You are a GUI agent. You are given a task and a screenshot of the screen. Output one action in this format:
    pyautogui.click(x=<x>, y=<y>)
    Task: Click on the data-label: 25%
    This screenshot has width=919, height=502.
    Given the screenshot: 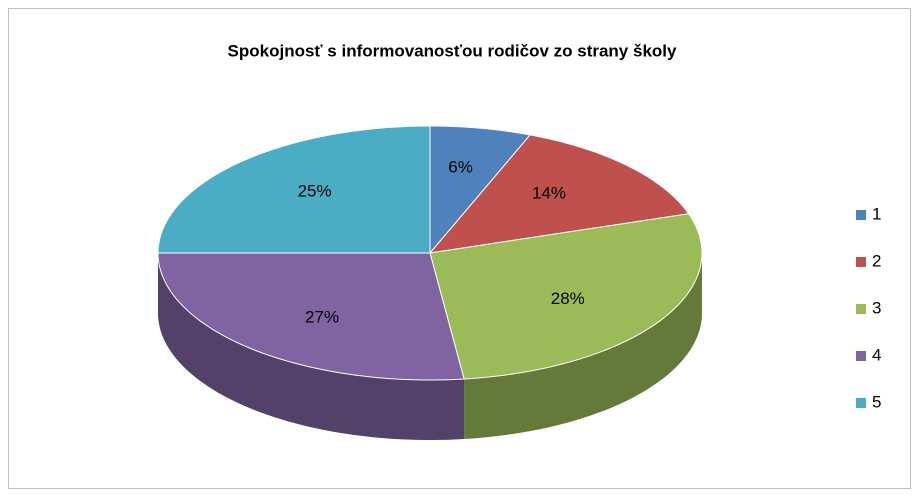 What is the action you would take?
    pyautogui.click(x=315, y=190)
    